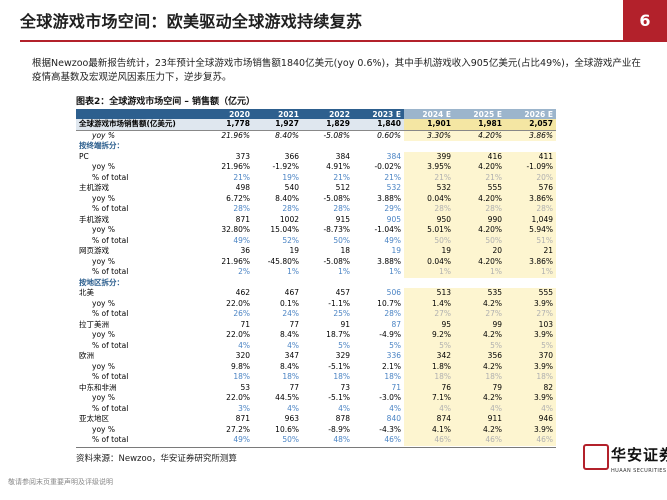 This screenshot has width=667, height=500. What do you see at coordinates (336, 135) in the screenshot?
I see `table-cell: -5.08%` at bounding box center [336, 135].